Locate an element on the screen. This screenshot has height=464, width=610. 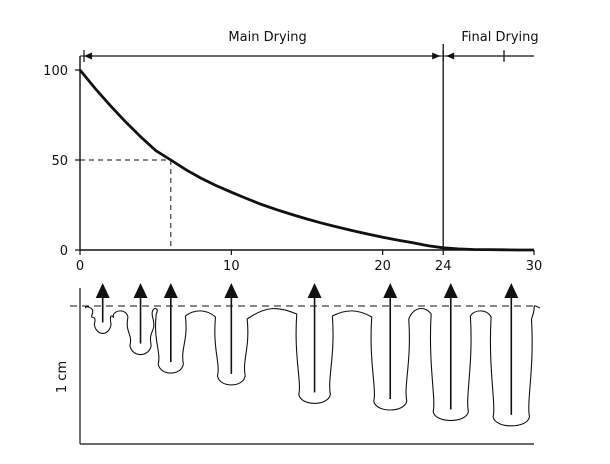
x-tick-label: 20 is located at coordinates (382, 266).